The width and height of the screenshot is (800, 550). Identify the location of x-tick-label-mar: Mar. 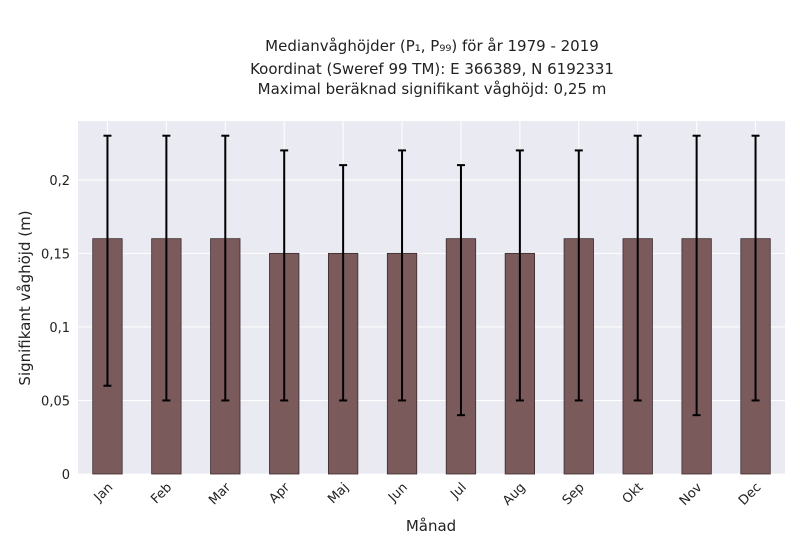
(220, 494).